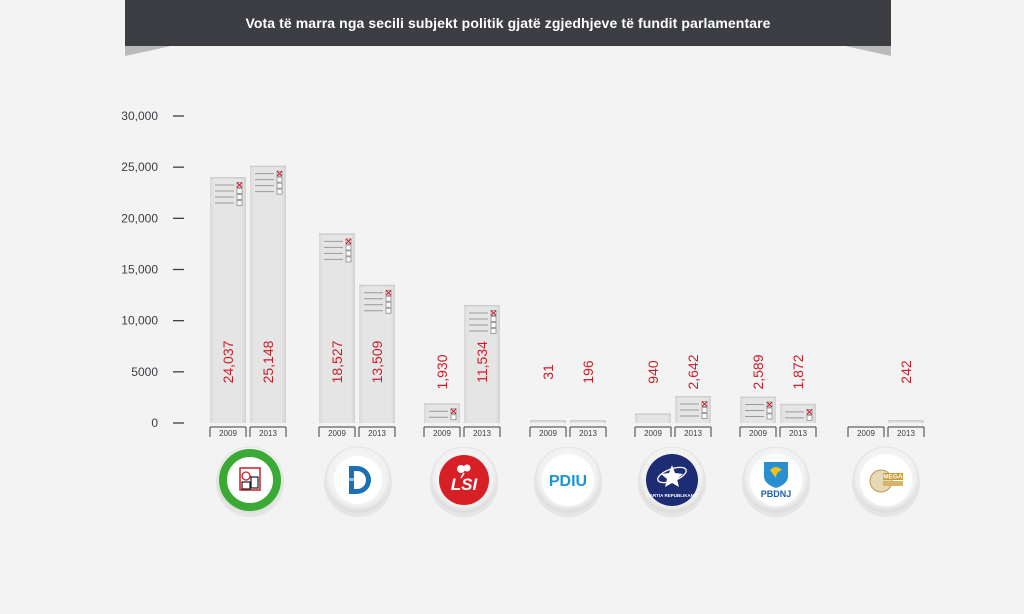 The height and width of the screenshot is (614, 1024). What do you see at coordinates (548, 372) in the screenshot?
I see `value-label: 31` at bounding box center [548, 372].